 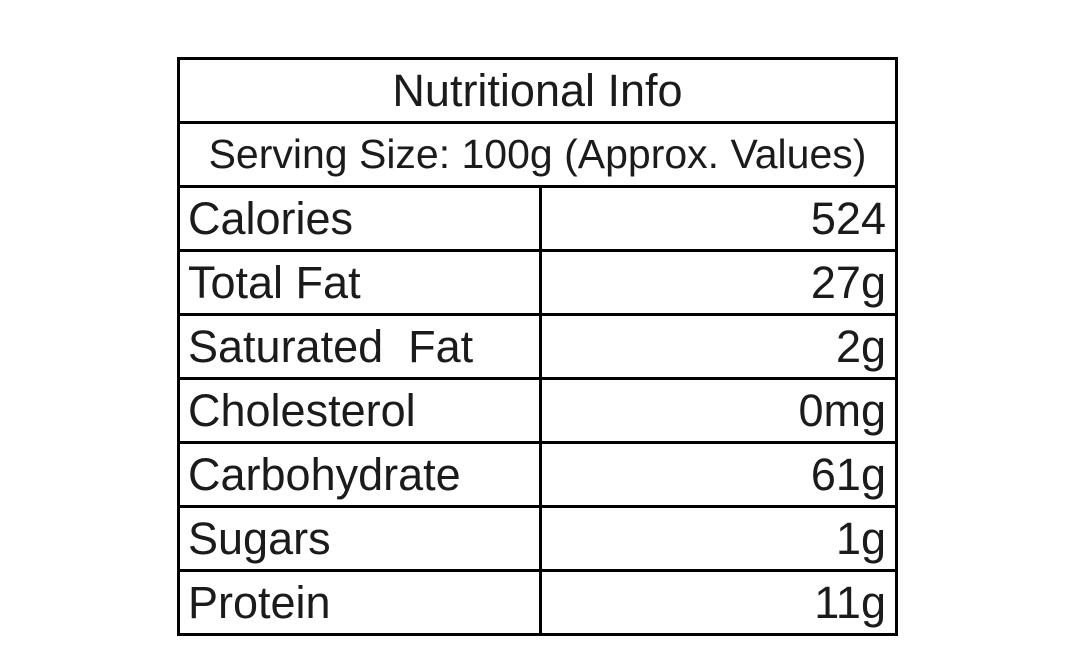 I want to click on serving-size-row: Serving Size: 100g (Approx. Values), so click(x=537, y=154).